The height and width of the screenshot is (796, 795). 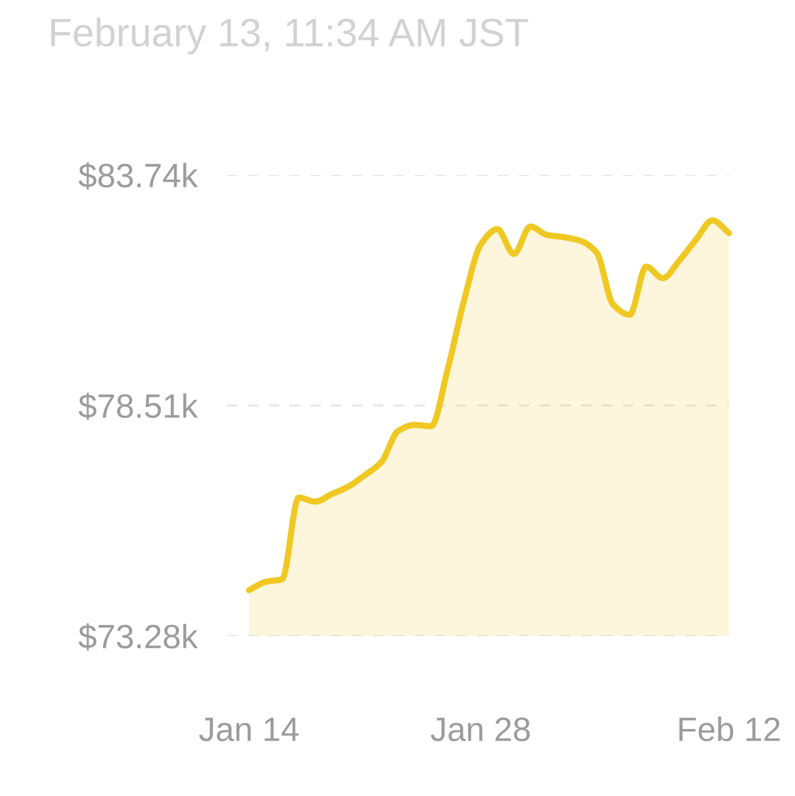 What do you see at coordinates (249, 730) in the screenshot?
I see `x-tick-label: Jan 14` at bounding box center [249, 730].